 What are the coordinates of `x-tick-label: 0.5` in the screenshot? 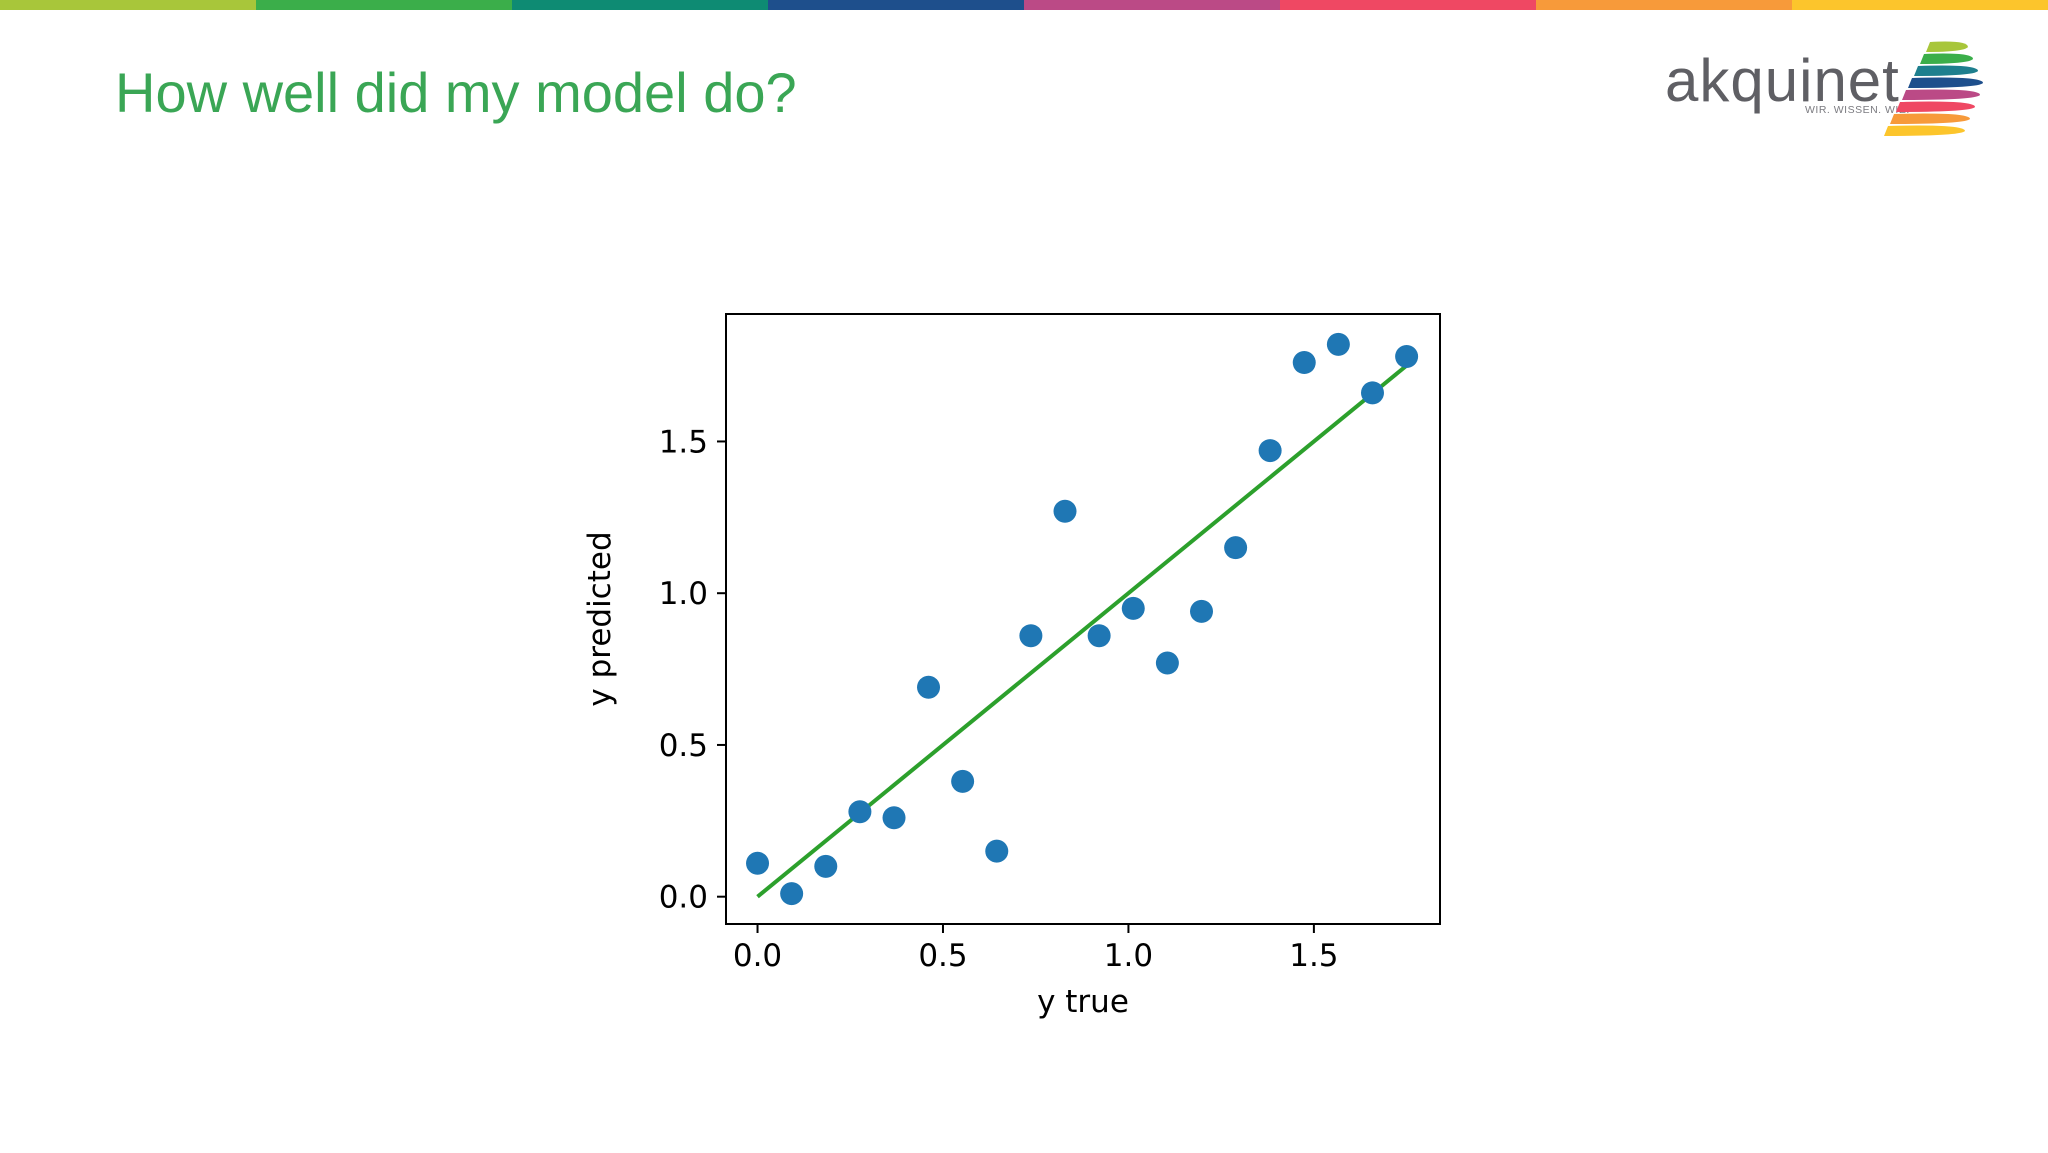 It's located at (942, 956).